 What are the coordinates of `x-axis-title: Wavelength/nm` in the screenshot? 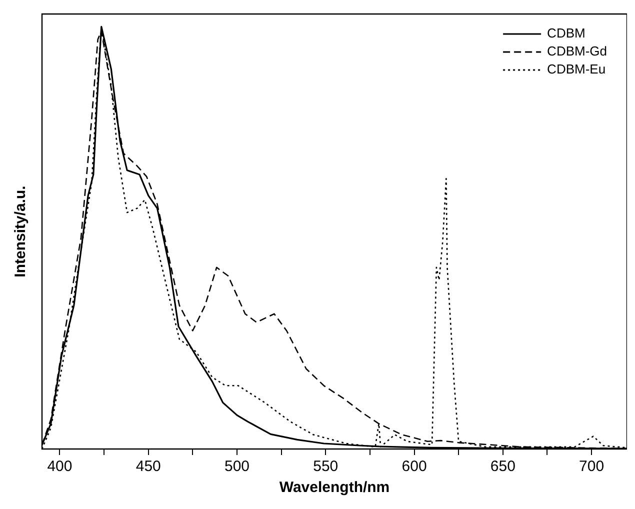 It's located at (334, 487).